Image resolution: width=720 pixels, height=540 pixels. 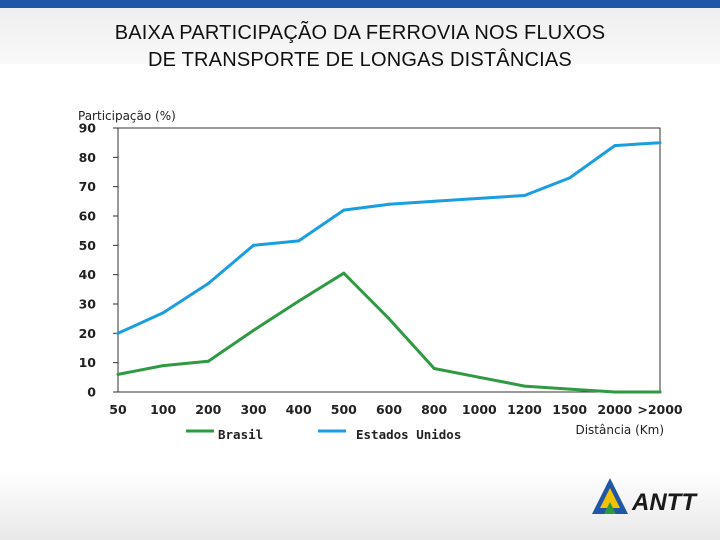 What do you see at coordinates (299, 409) in the screenshot?
I see `x-tick-label: 400` at bounding box center [299, 409].